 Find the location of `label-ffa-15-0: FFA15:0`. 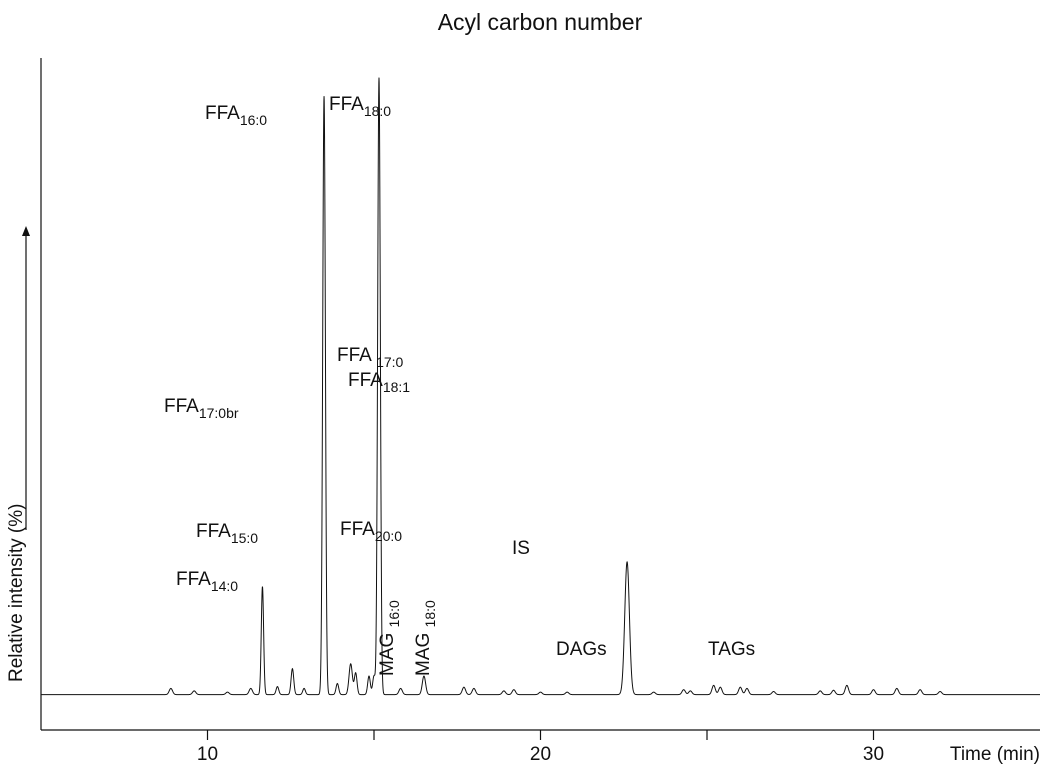

label-ffa-15-0: FFA15:0 is located at coordinates (227, 533).